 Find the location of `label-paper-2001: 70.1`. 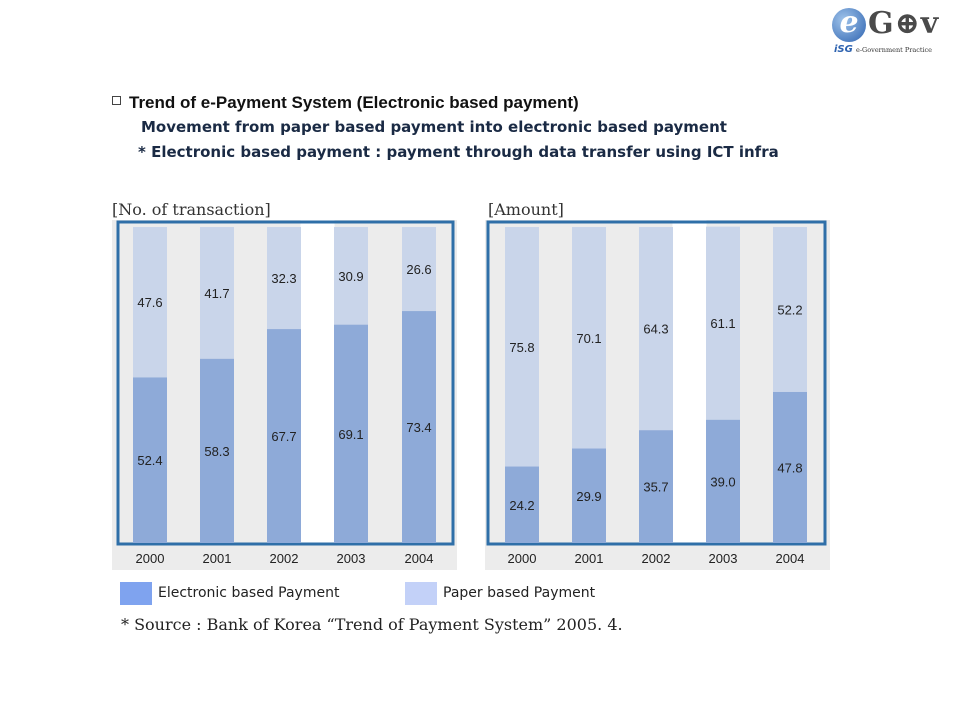

label-paper-2001: 70.1 is located at coordinates (588, 338).